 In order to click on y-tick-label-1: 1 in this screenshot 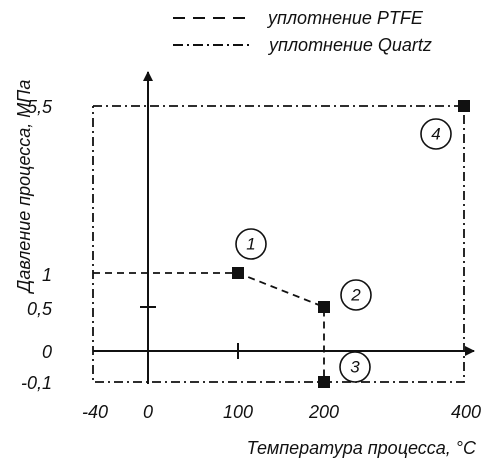, I will do `click(47, 275)`.